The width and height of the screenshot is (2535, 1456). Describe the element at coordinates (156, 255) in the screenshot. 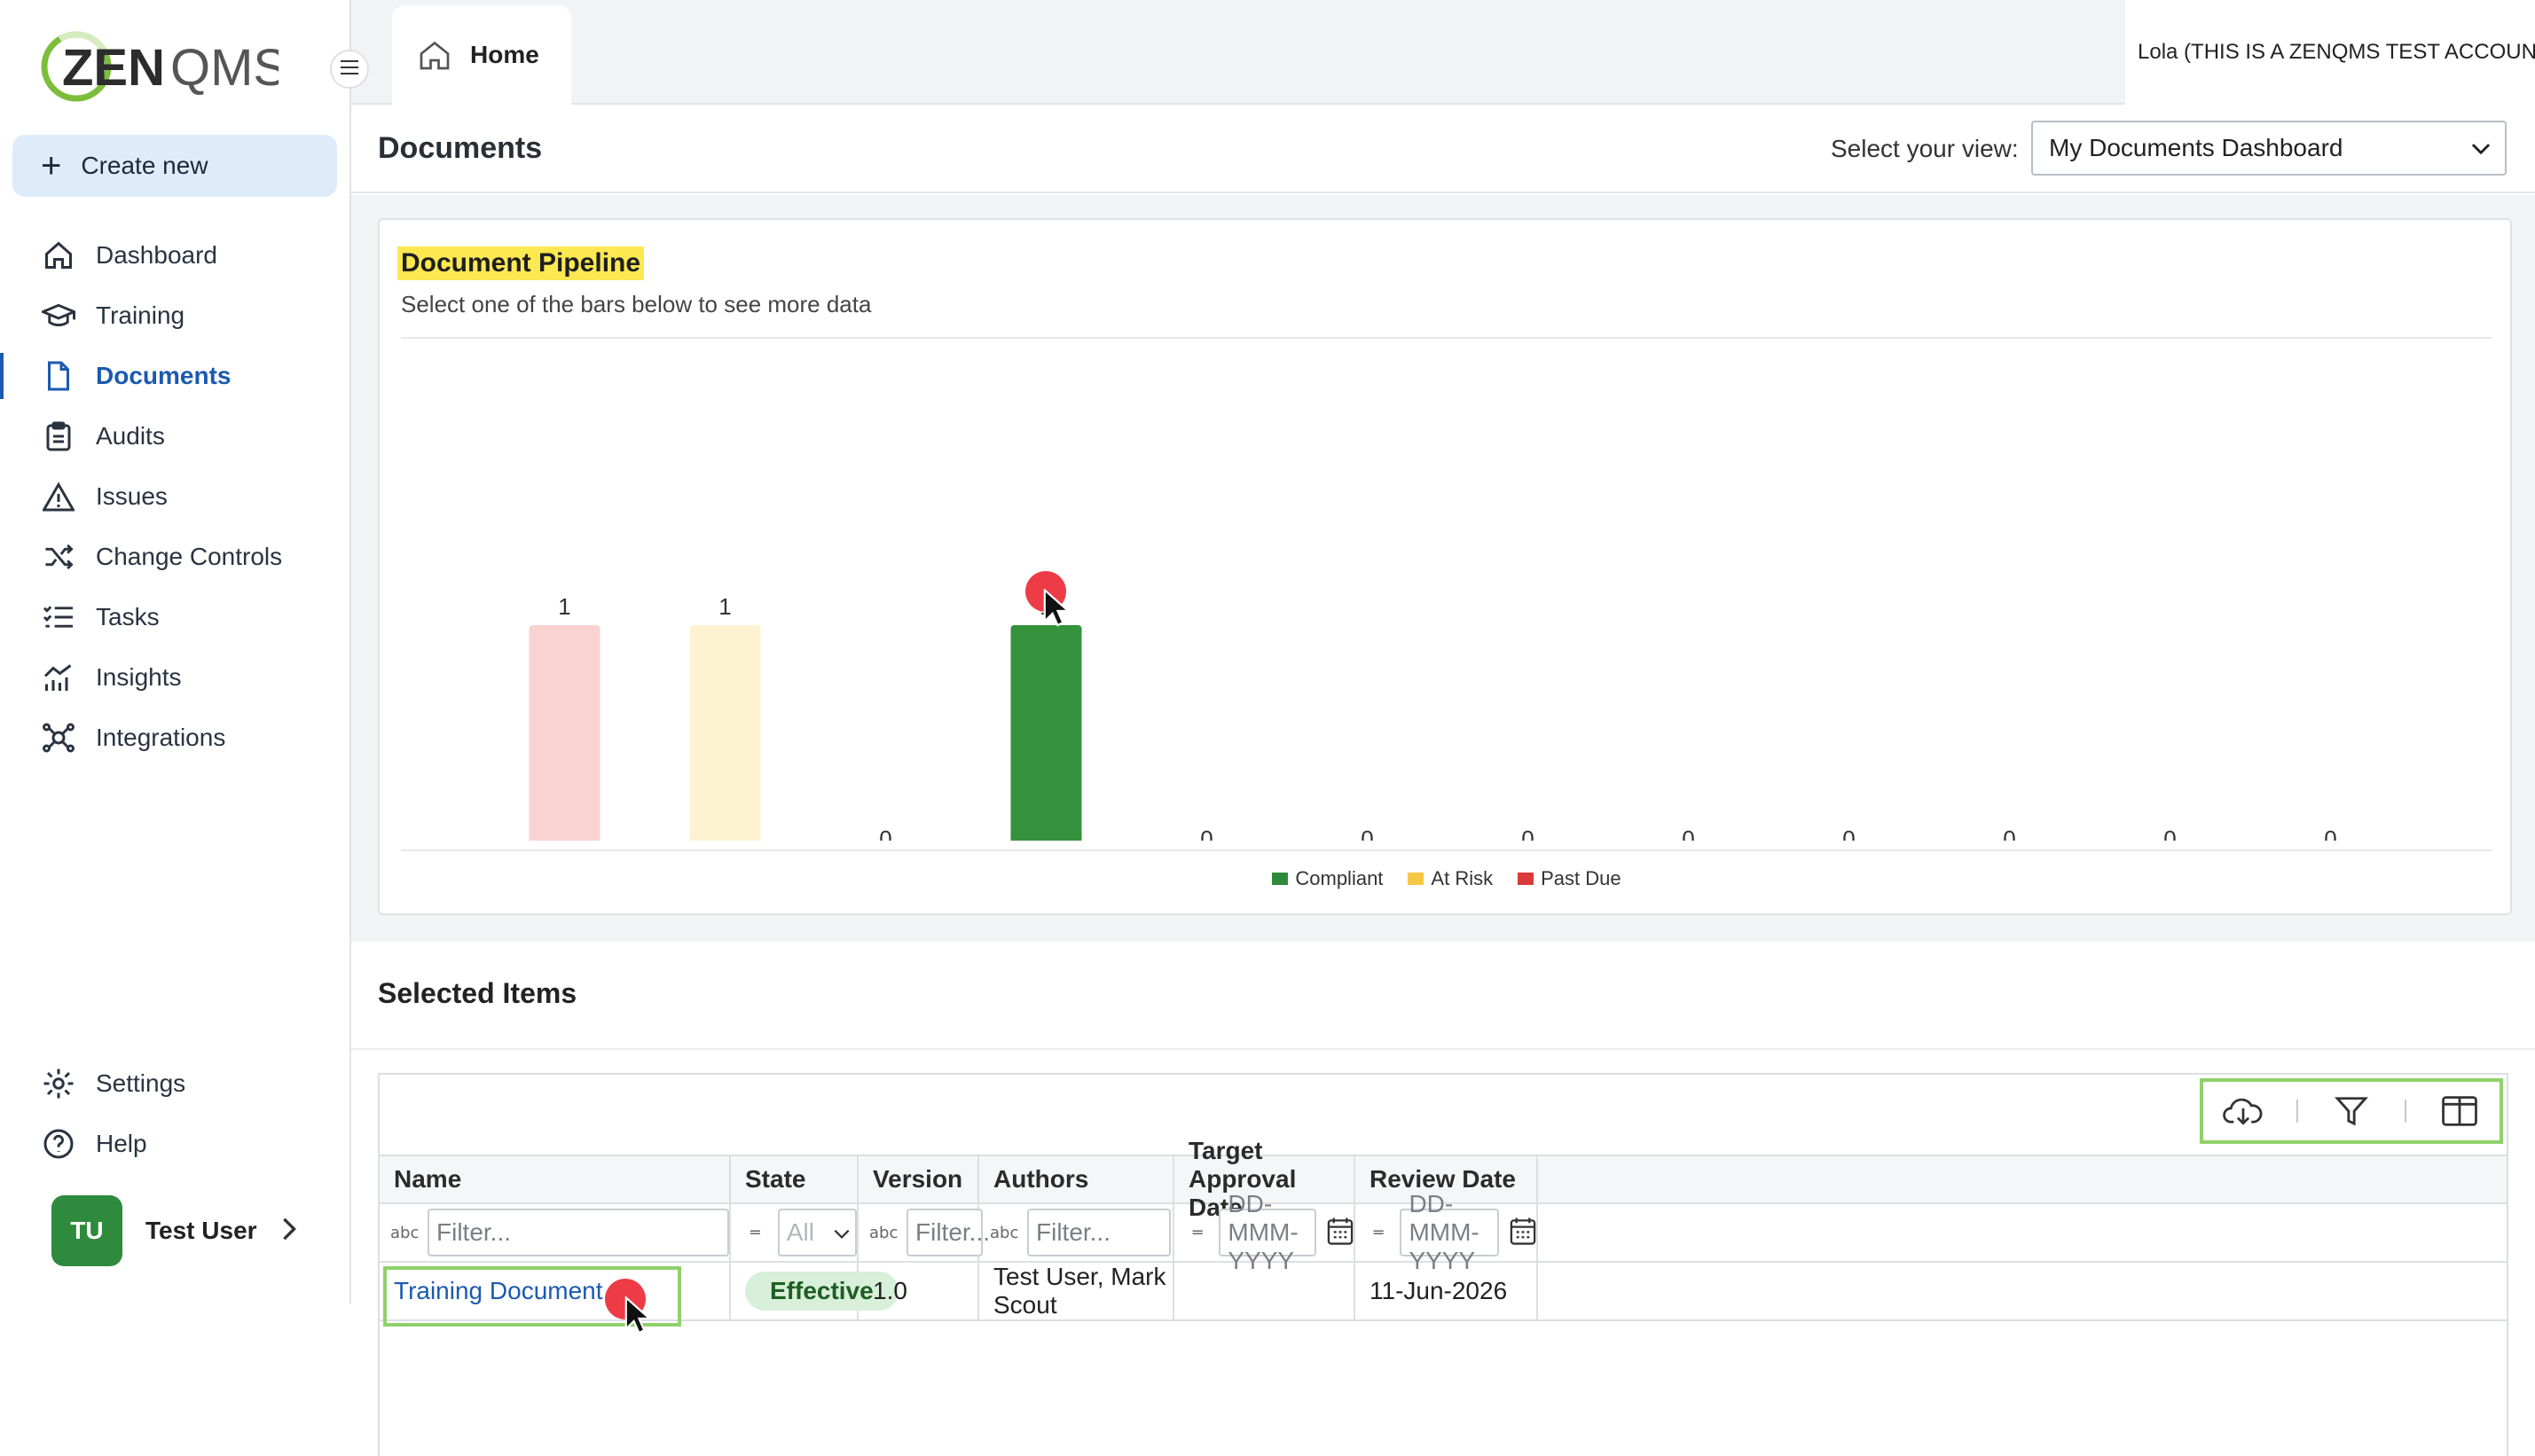

I see `sidebar-item-label: Dashboard` at that location.